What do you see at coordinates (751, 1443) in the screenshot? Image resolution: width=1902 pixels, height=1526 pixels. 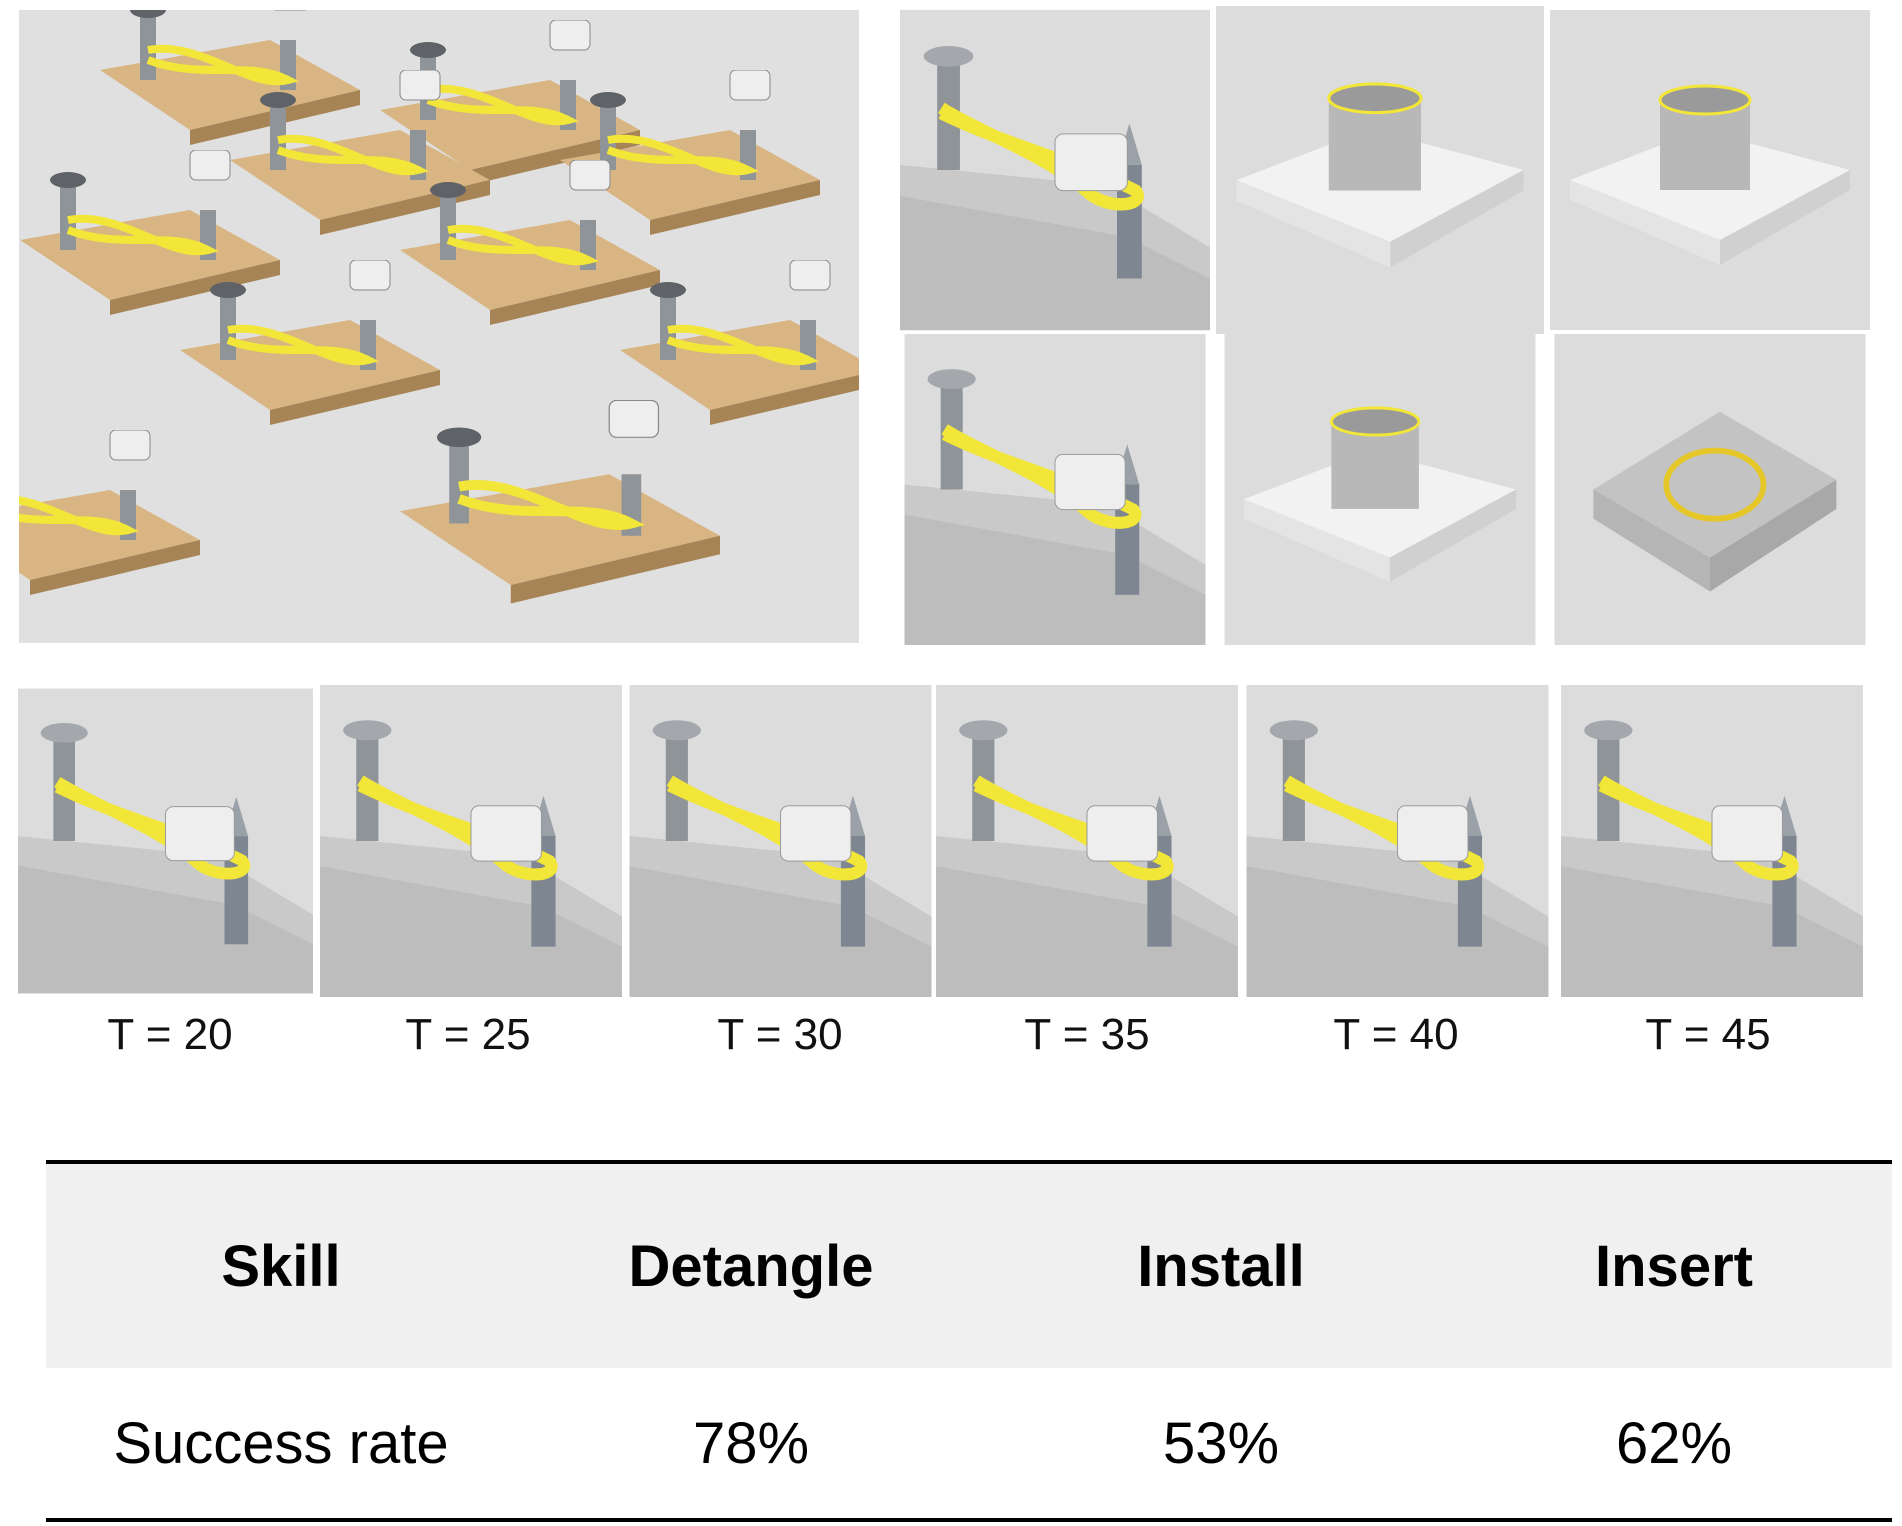 I see `cell: 78%` at bounding box center [751, 1443].